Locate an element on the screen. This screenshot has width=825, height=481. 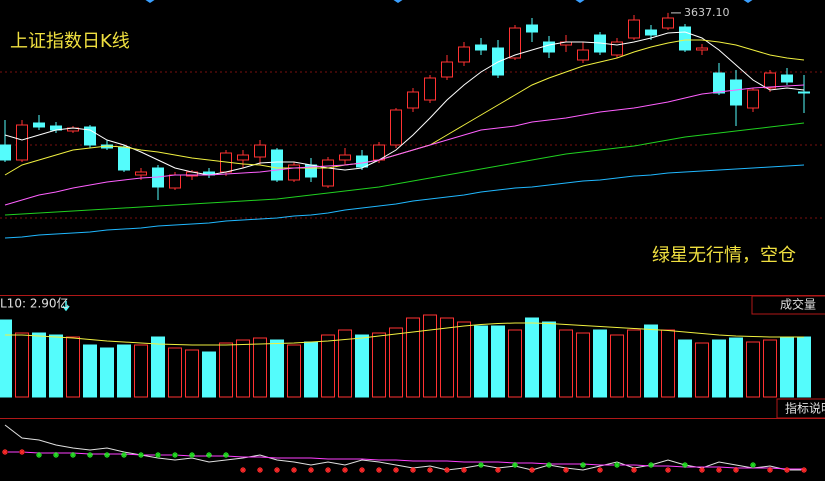
arrow-icon is located at coordinates (66, 306).